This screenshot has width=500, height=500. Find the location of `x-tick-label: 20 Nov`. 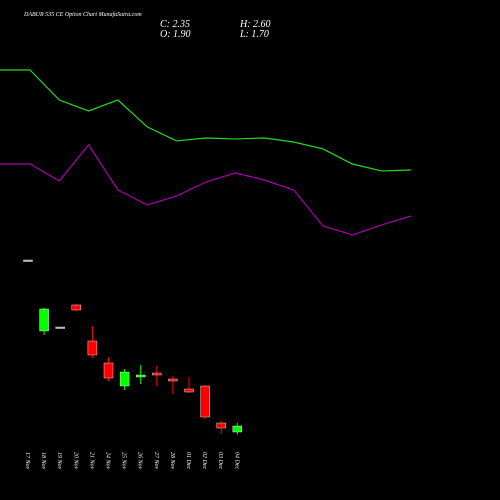

x-tick-label: 20 Nov is located at coordinates (75, 461).